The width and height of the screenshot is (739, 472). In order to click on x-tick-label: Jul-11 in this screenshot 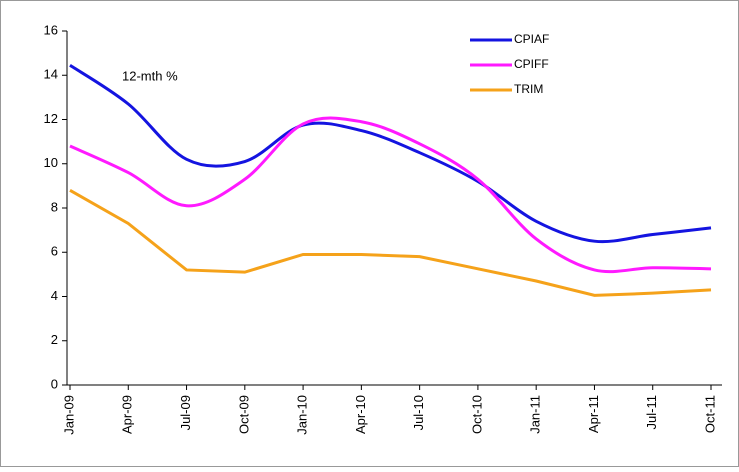, I will do `click(651, 412)`.